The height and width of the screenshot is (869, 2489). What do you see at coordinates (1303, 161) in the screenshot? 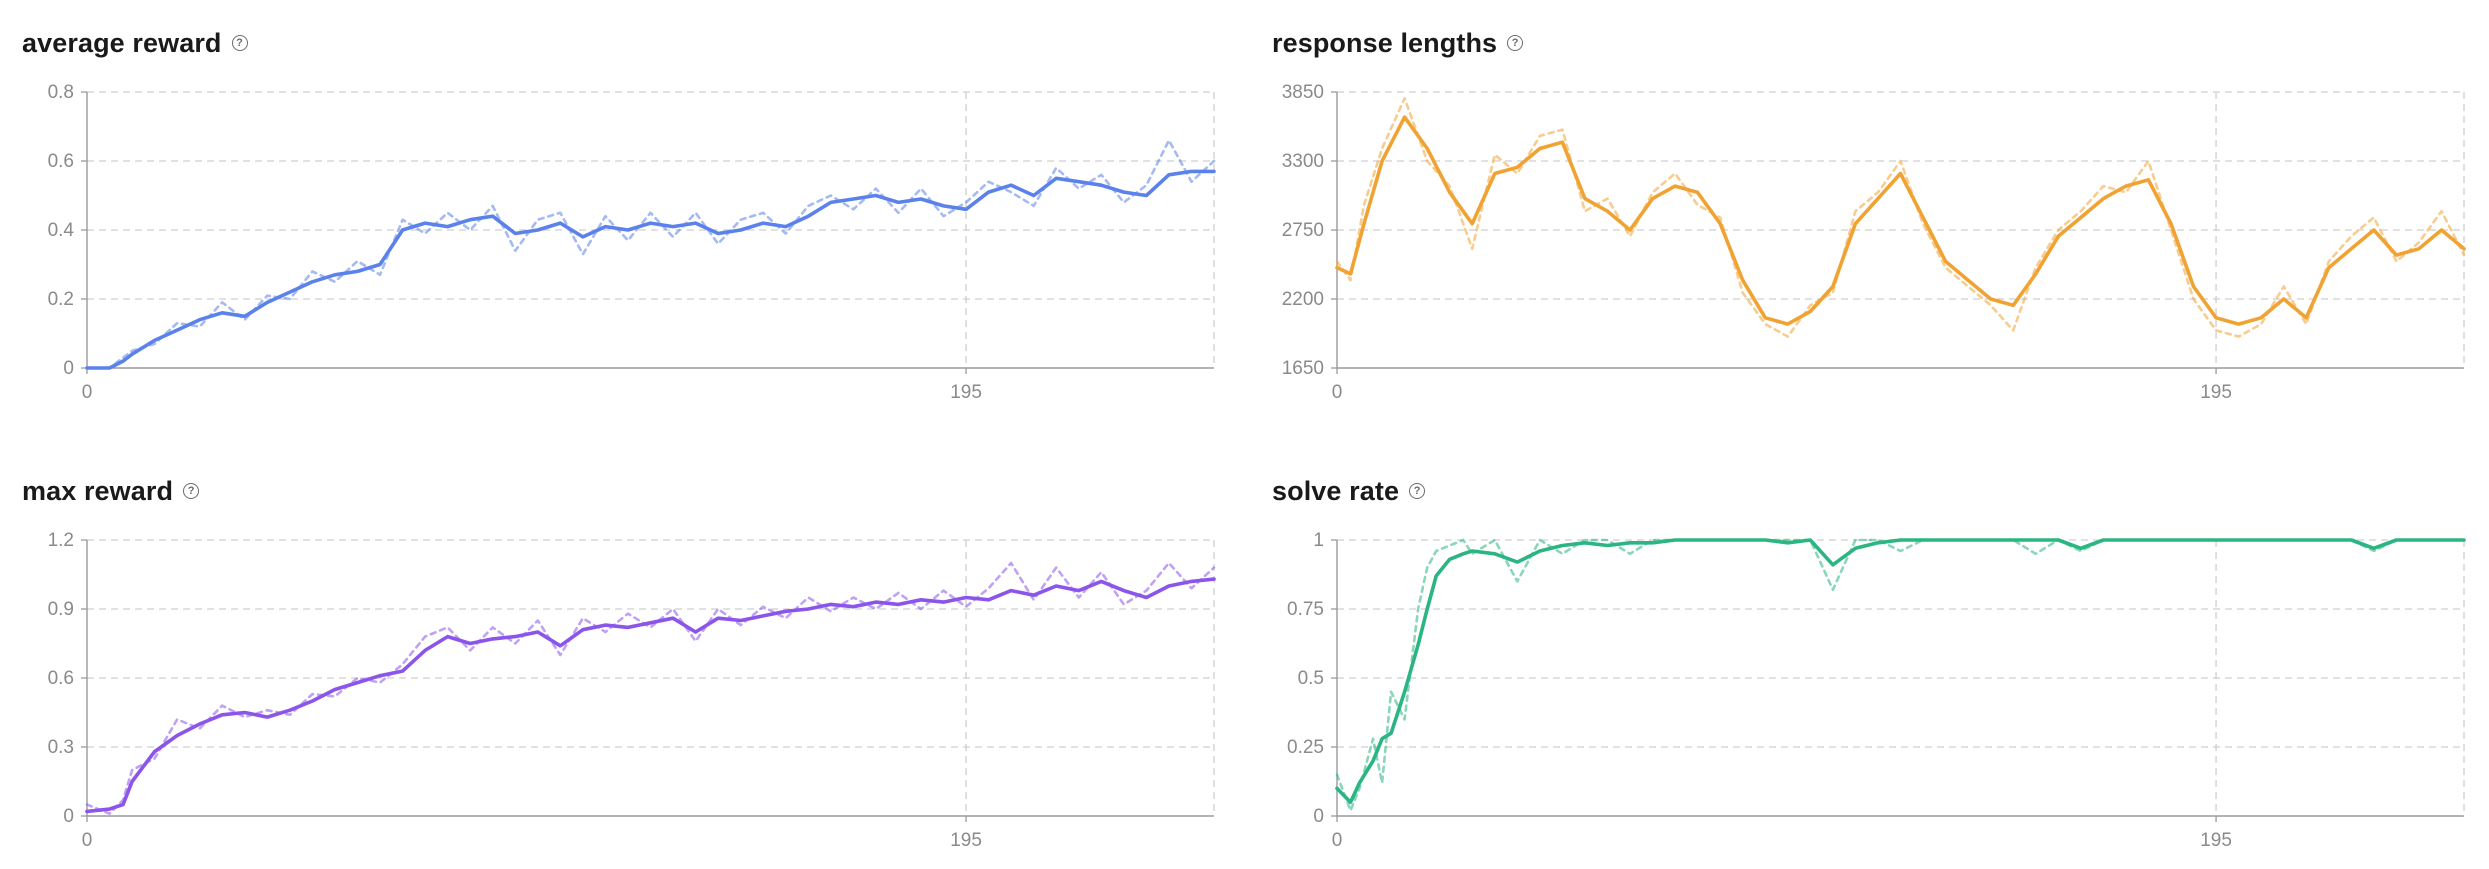
I see `y-tick-label: 3300` at bounding box center [1303, 161].